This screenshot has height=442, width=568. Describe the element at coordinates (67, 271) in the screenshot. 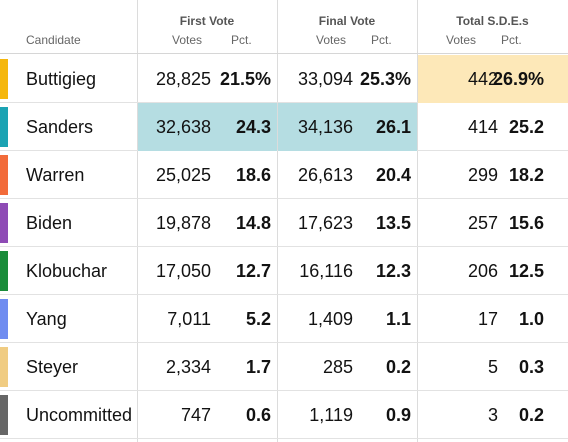

I see `candidate-name: Klobuchar` at that location.